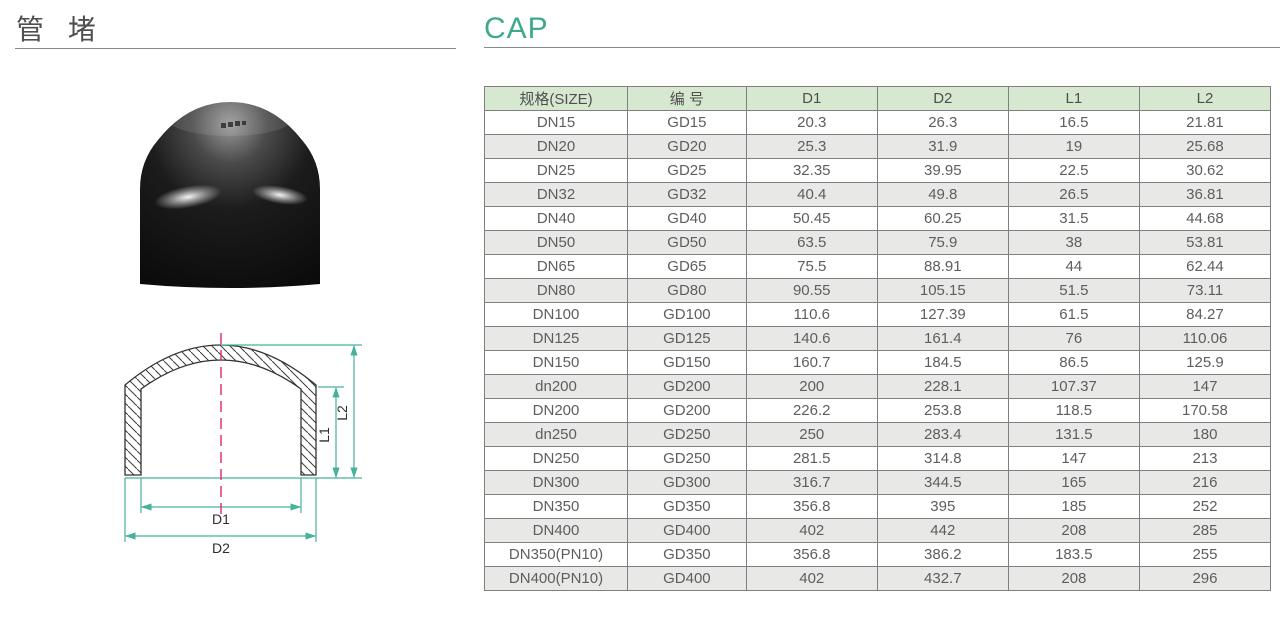 The image size is (1286, 618). What do you see at coordinates (942, 146) in the screenshot?
I see `table-cell: 31.9` at bounding box center [942, 146].